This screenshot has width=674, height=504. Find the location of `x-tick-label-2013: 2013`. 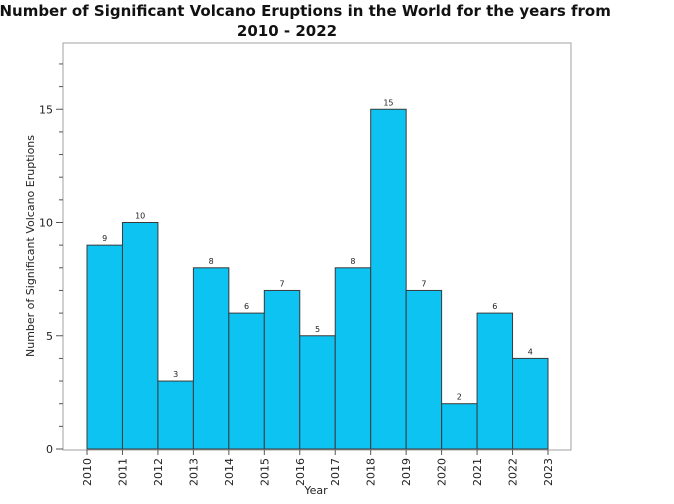

x-tick-label-2013: 2013 is located at coordinates (193, 472).